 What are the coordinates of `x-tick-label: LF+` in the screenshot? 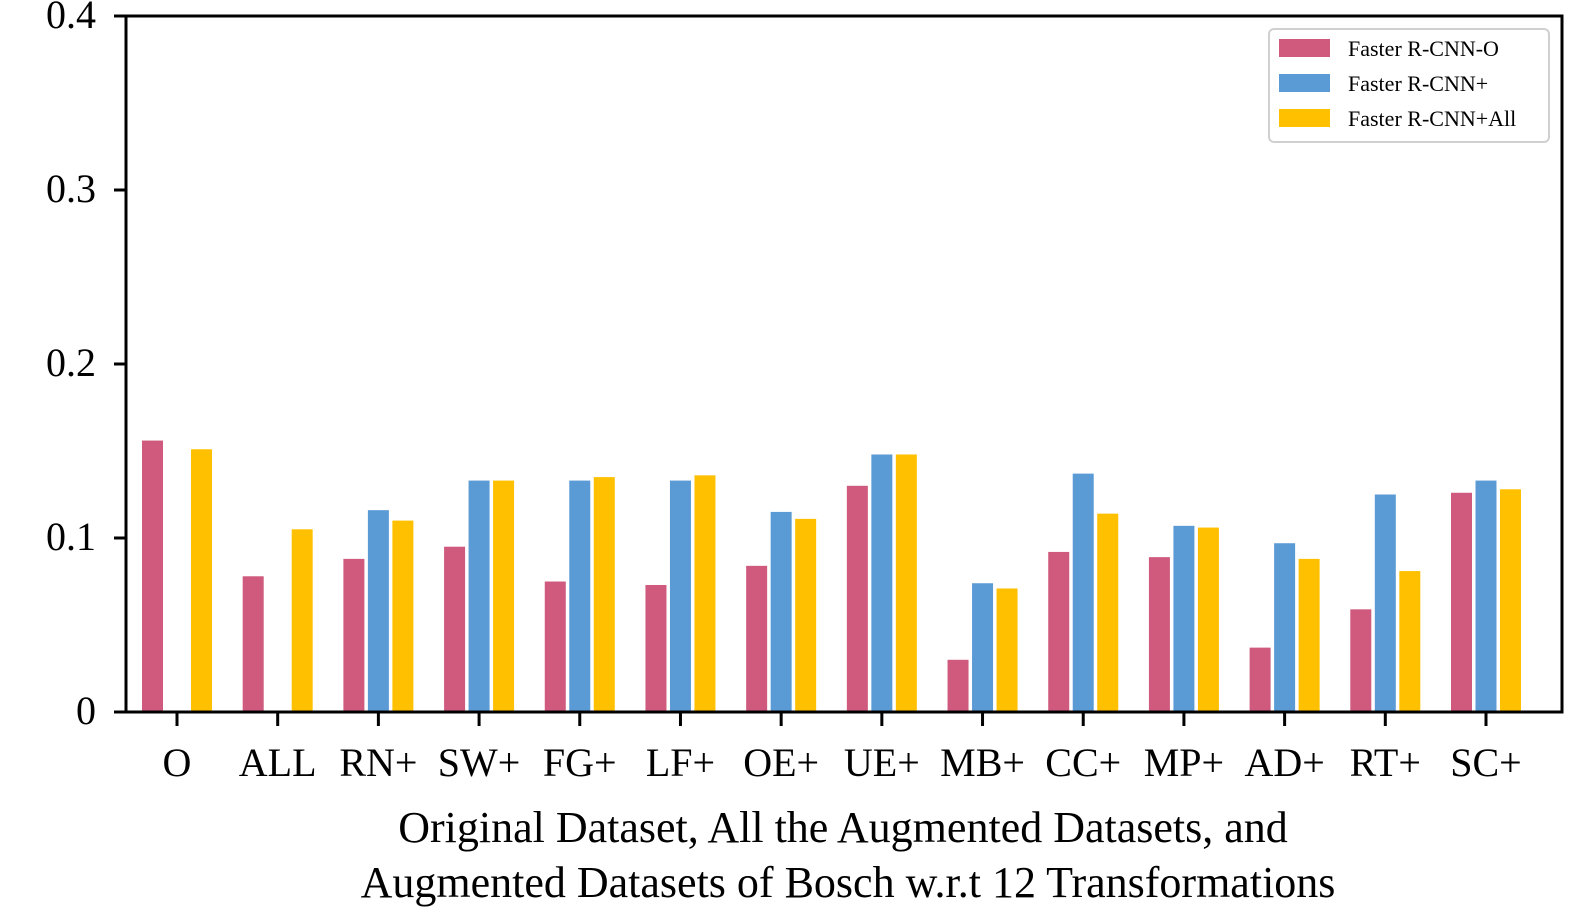 It's located at (680, 762).